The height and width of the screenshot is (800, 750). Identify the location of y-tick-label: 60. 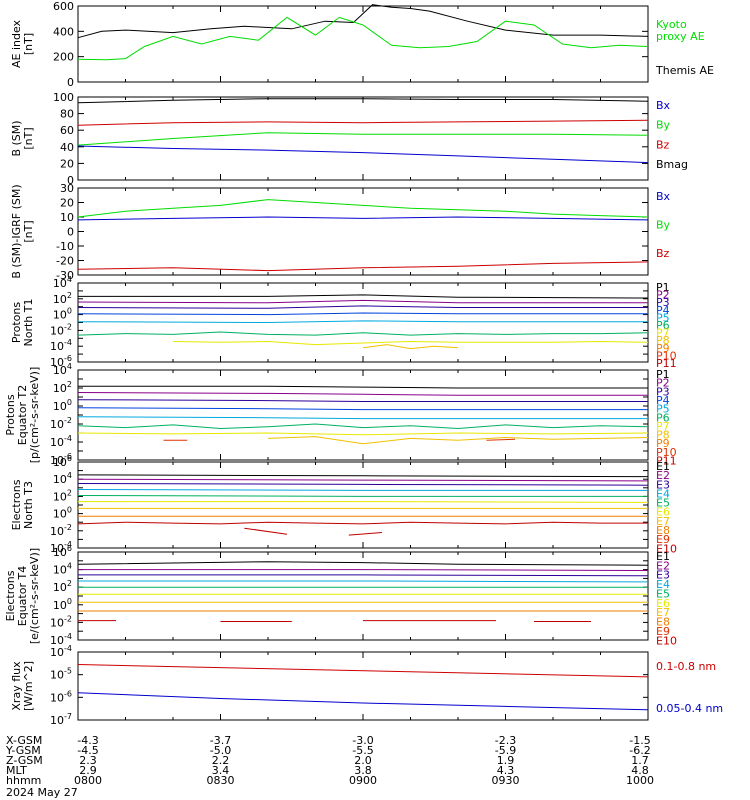
(67, 130).